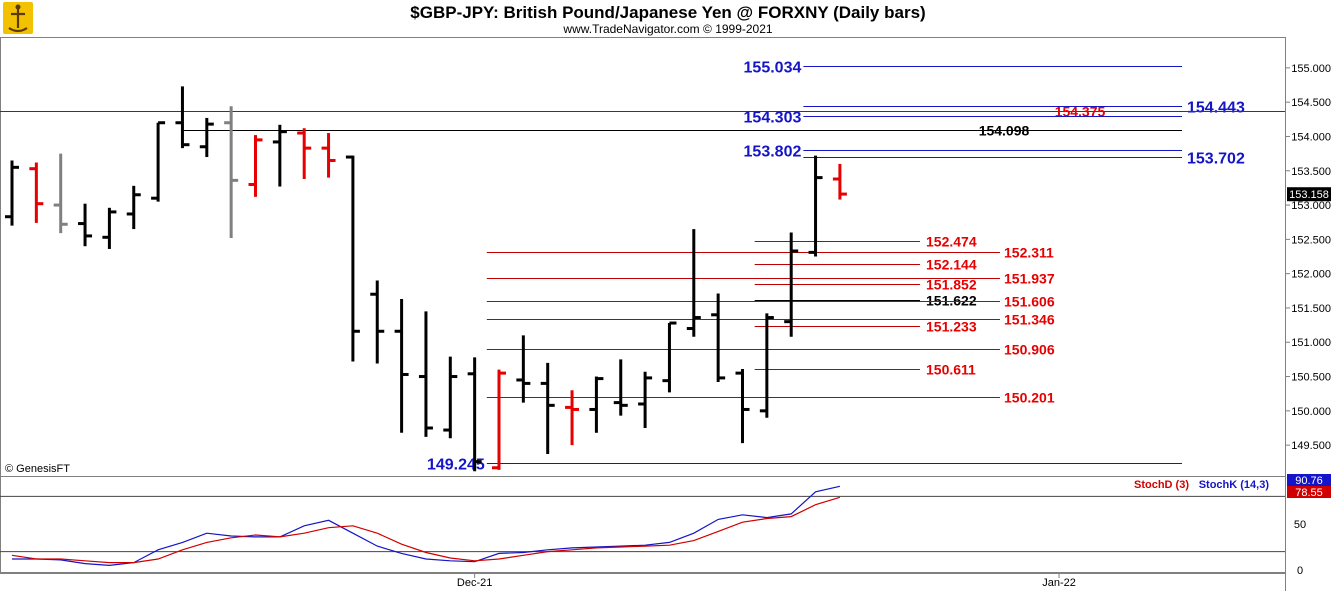 The height and width of the screenshot is (591, 1336). I want to click on x-tick-label: Dec-21, so click(474, 583).